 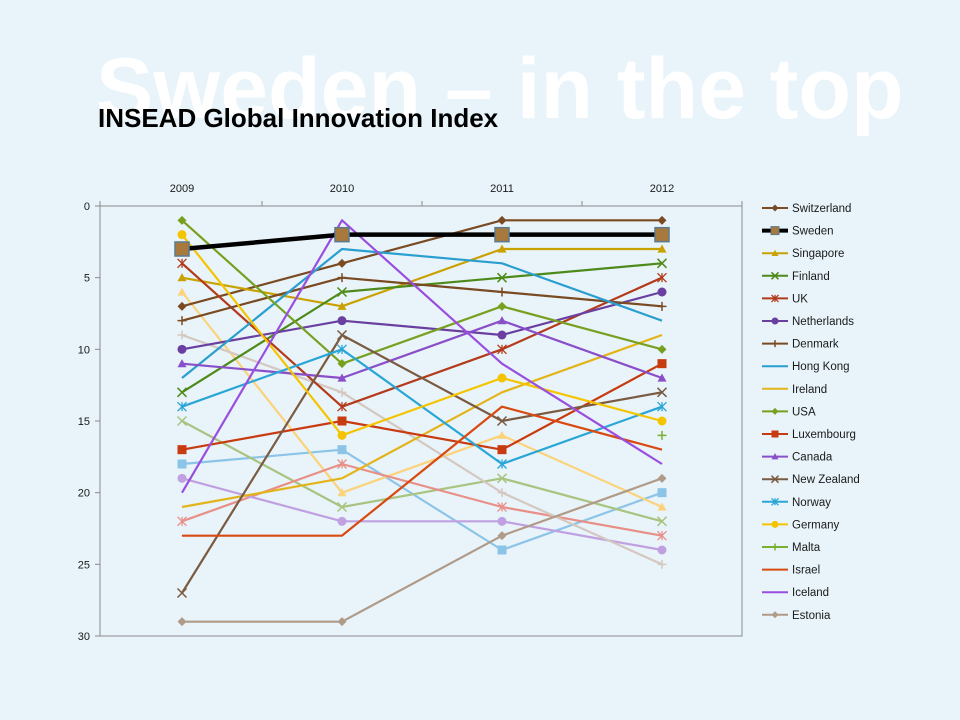 I want to click on legend-label: Finland, so click(x=811, y=277).